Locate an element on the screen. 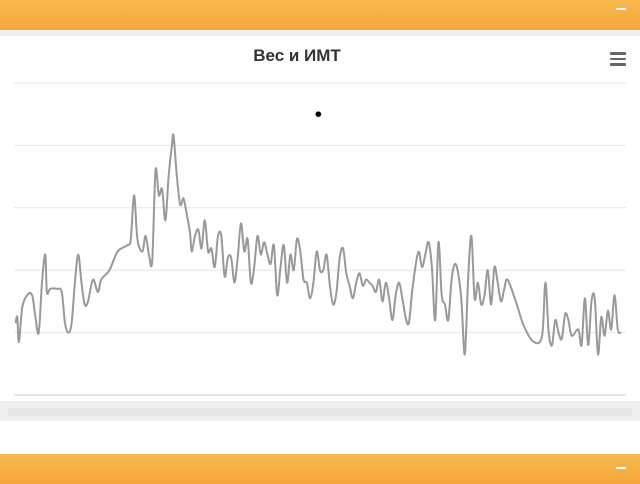 Image resolution: width=640 pixels, height=484 pixels. scrollbar-track is located at coordinates (320, 412).